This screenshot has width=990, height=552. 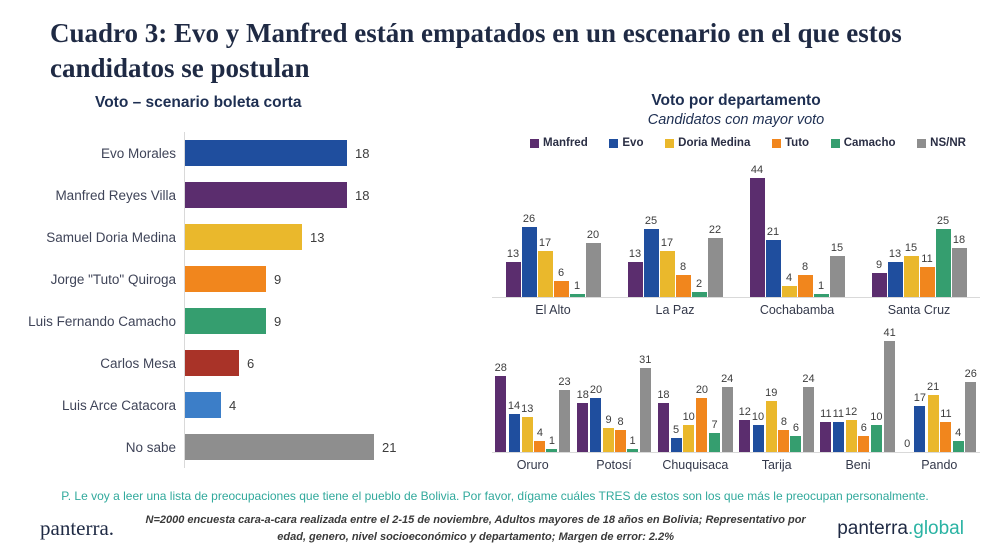 What do you see at coordinates (266, 153) in the screenshot?
I see `candidate-bar` at bounding box center [266, 153].